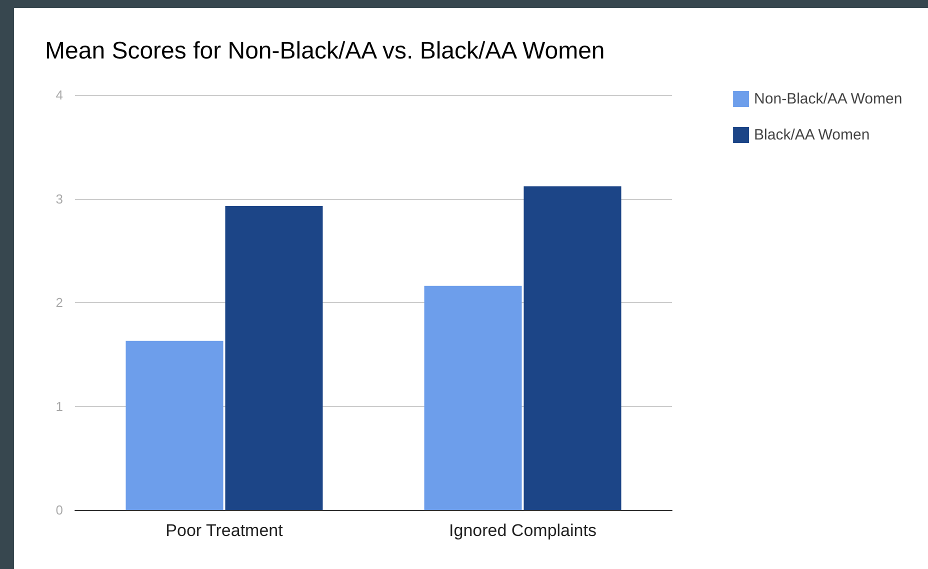 The height and width of the screenshot is (569, 928). I want to click on legend-label: Black/AA Women, so click(812, 135).